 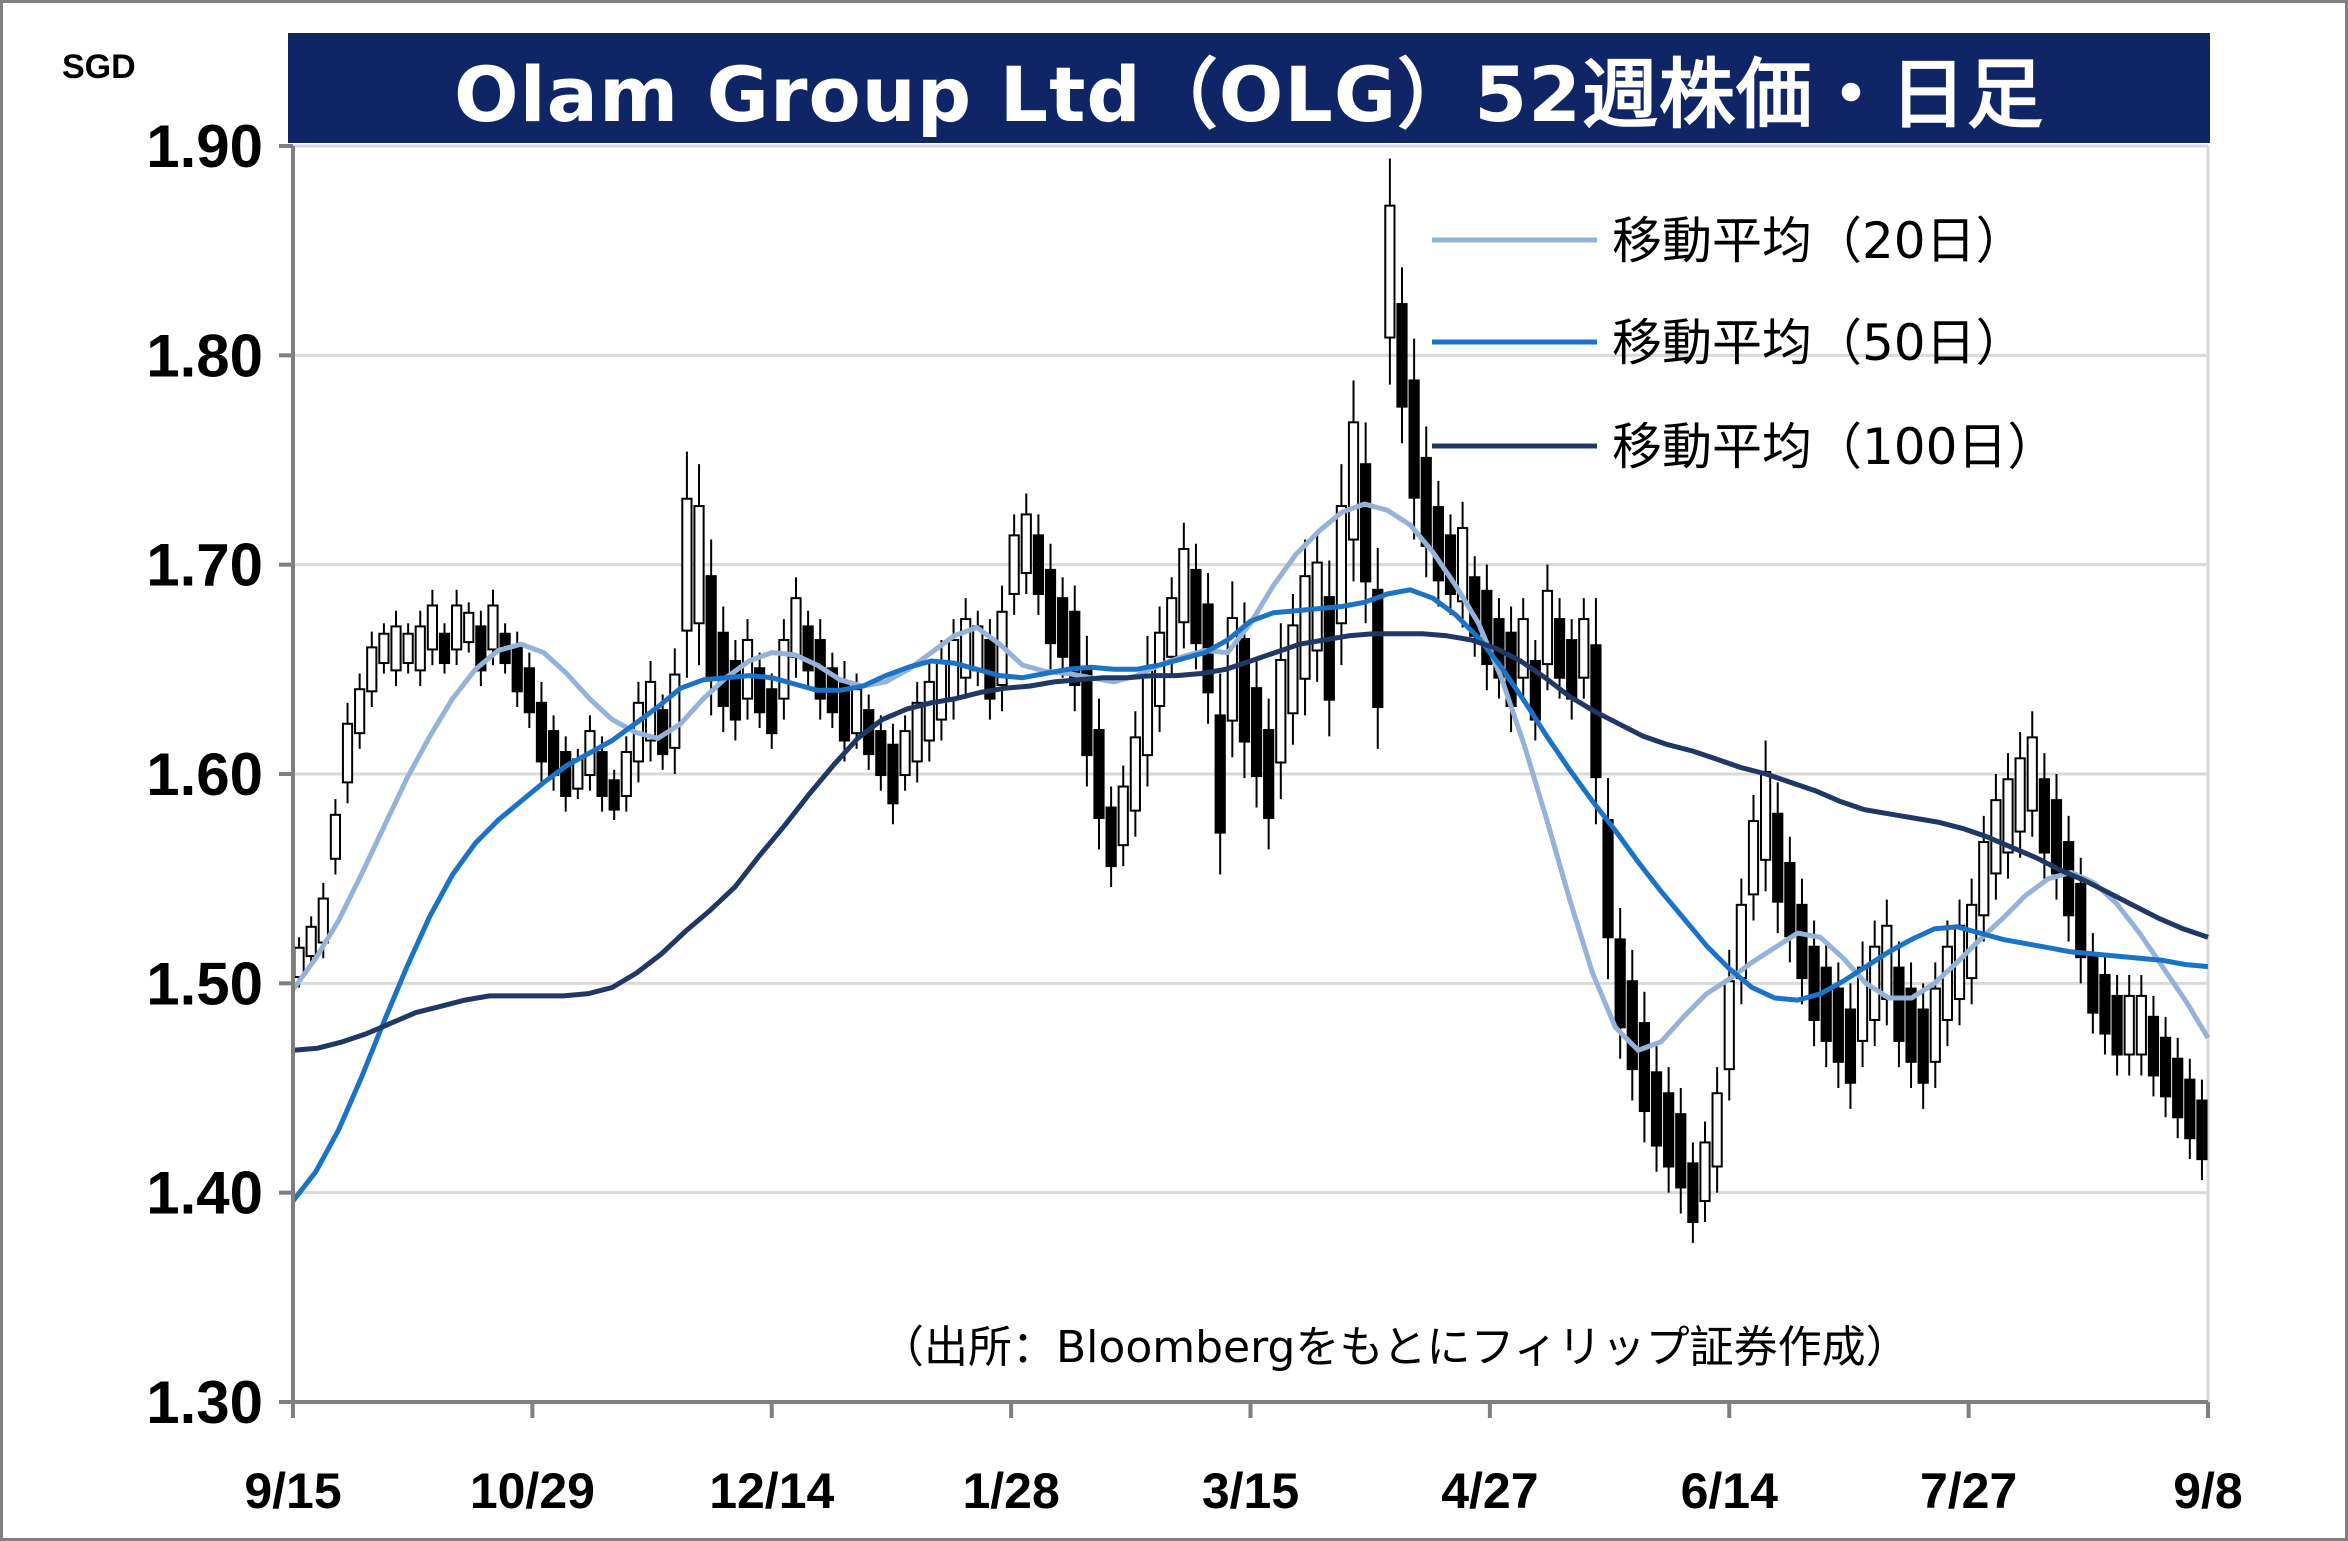 What do you see at coordinates (1819, 343) in the screenshot?
I see `legend-label: 移動平均（50日）` at bounding box center [1819, 343].